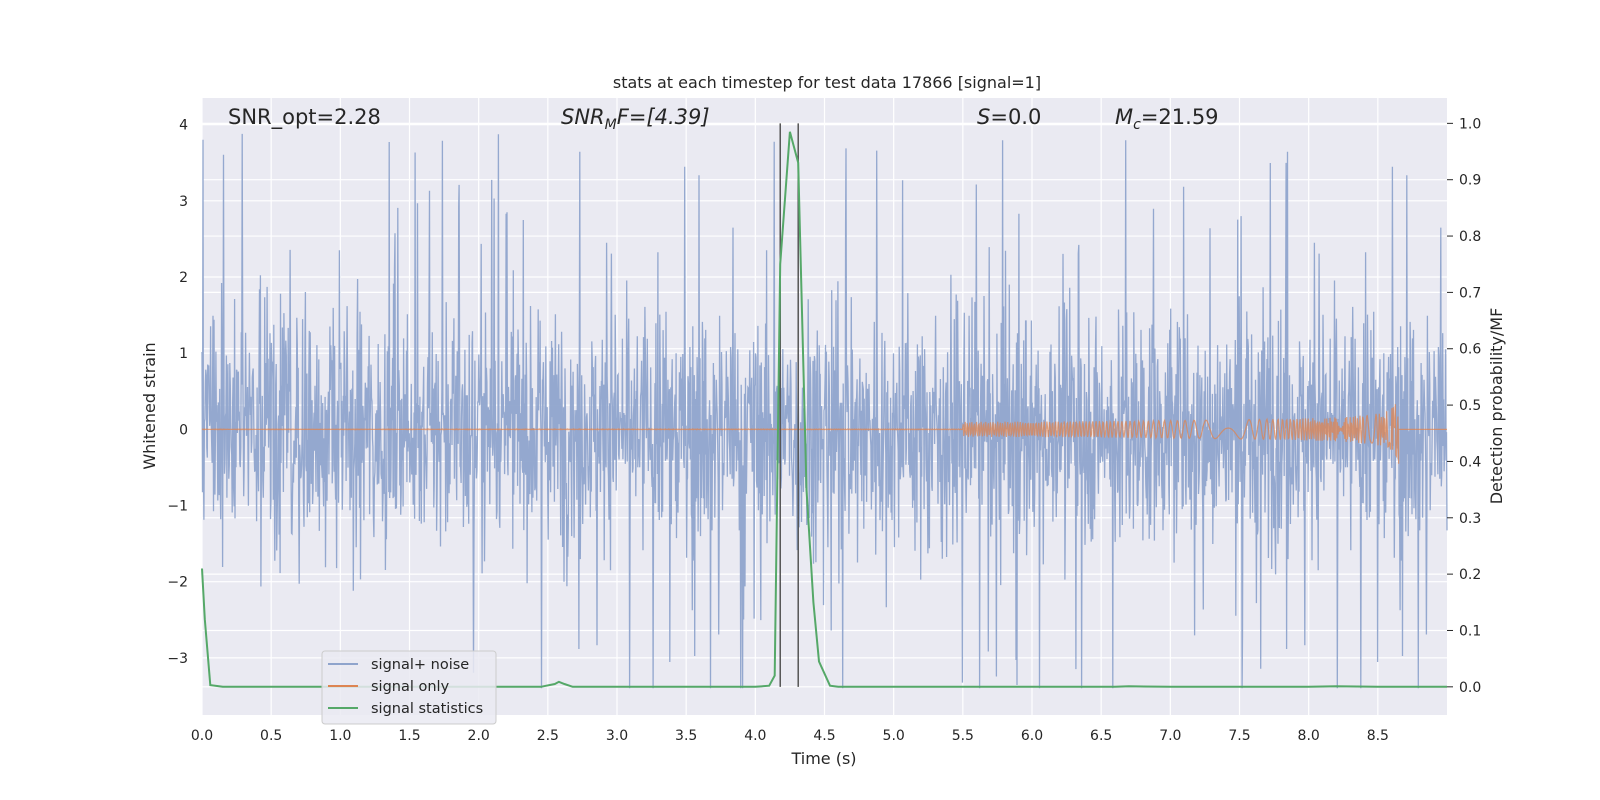 The height and width of the screenshot is (800, 1600). Describe the element at coordinates (894, 736) in the screenshot. I see `x-tick-label: 5.0` at that location.